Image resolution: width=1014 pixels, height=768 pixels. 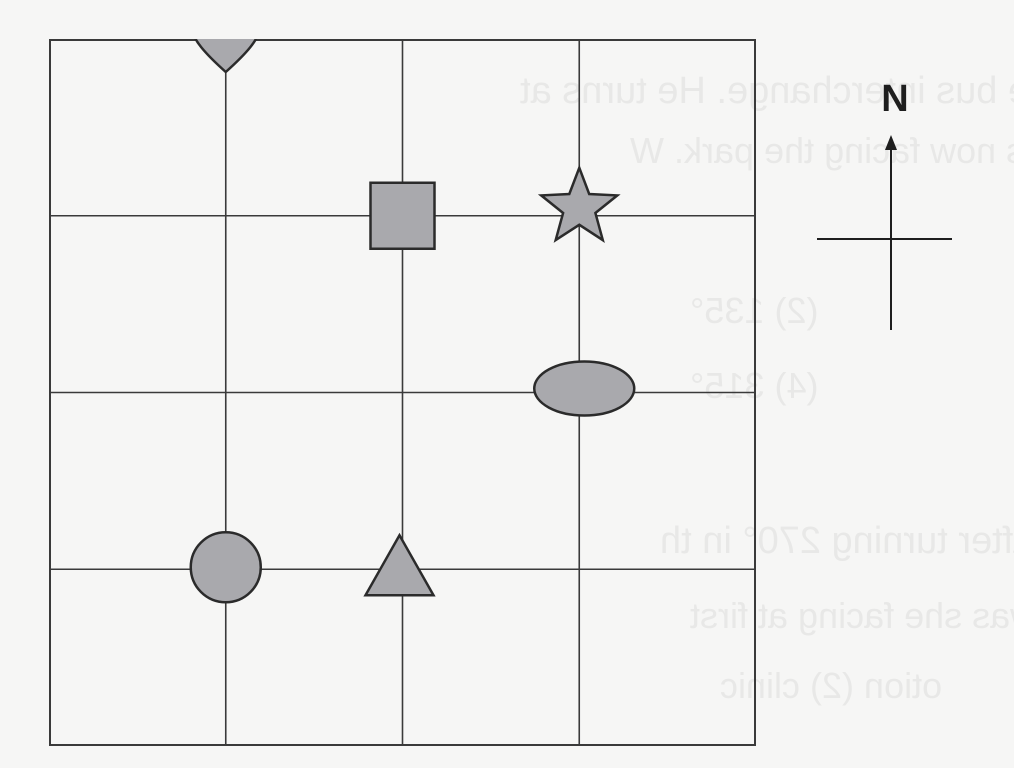 What do you see at coordinates (895, 99) in the screenshot?
I see `compass-north-label: N` at bounding box center [895, 99].